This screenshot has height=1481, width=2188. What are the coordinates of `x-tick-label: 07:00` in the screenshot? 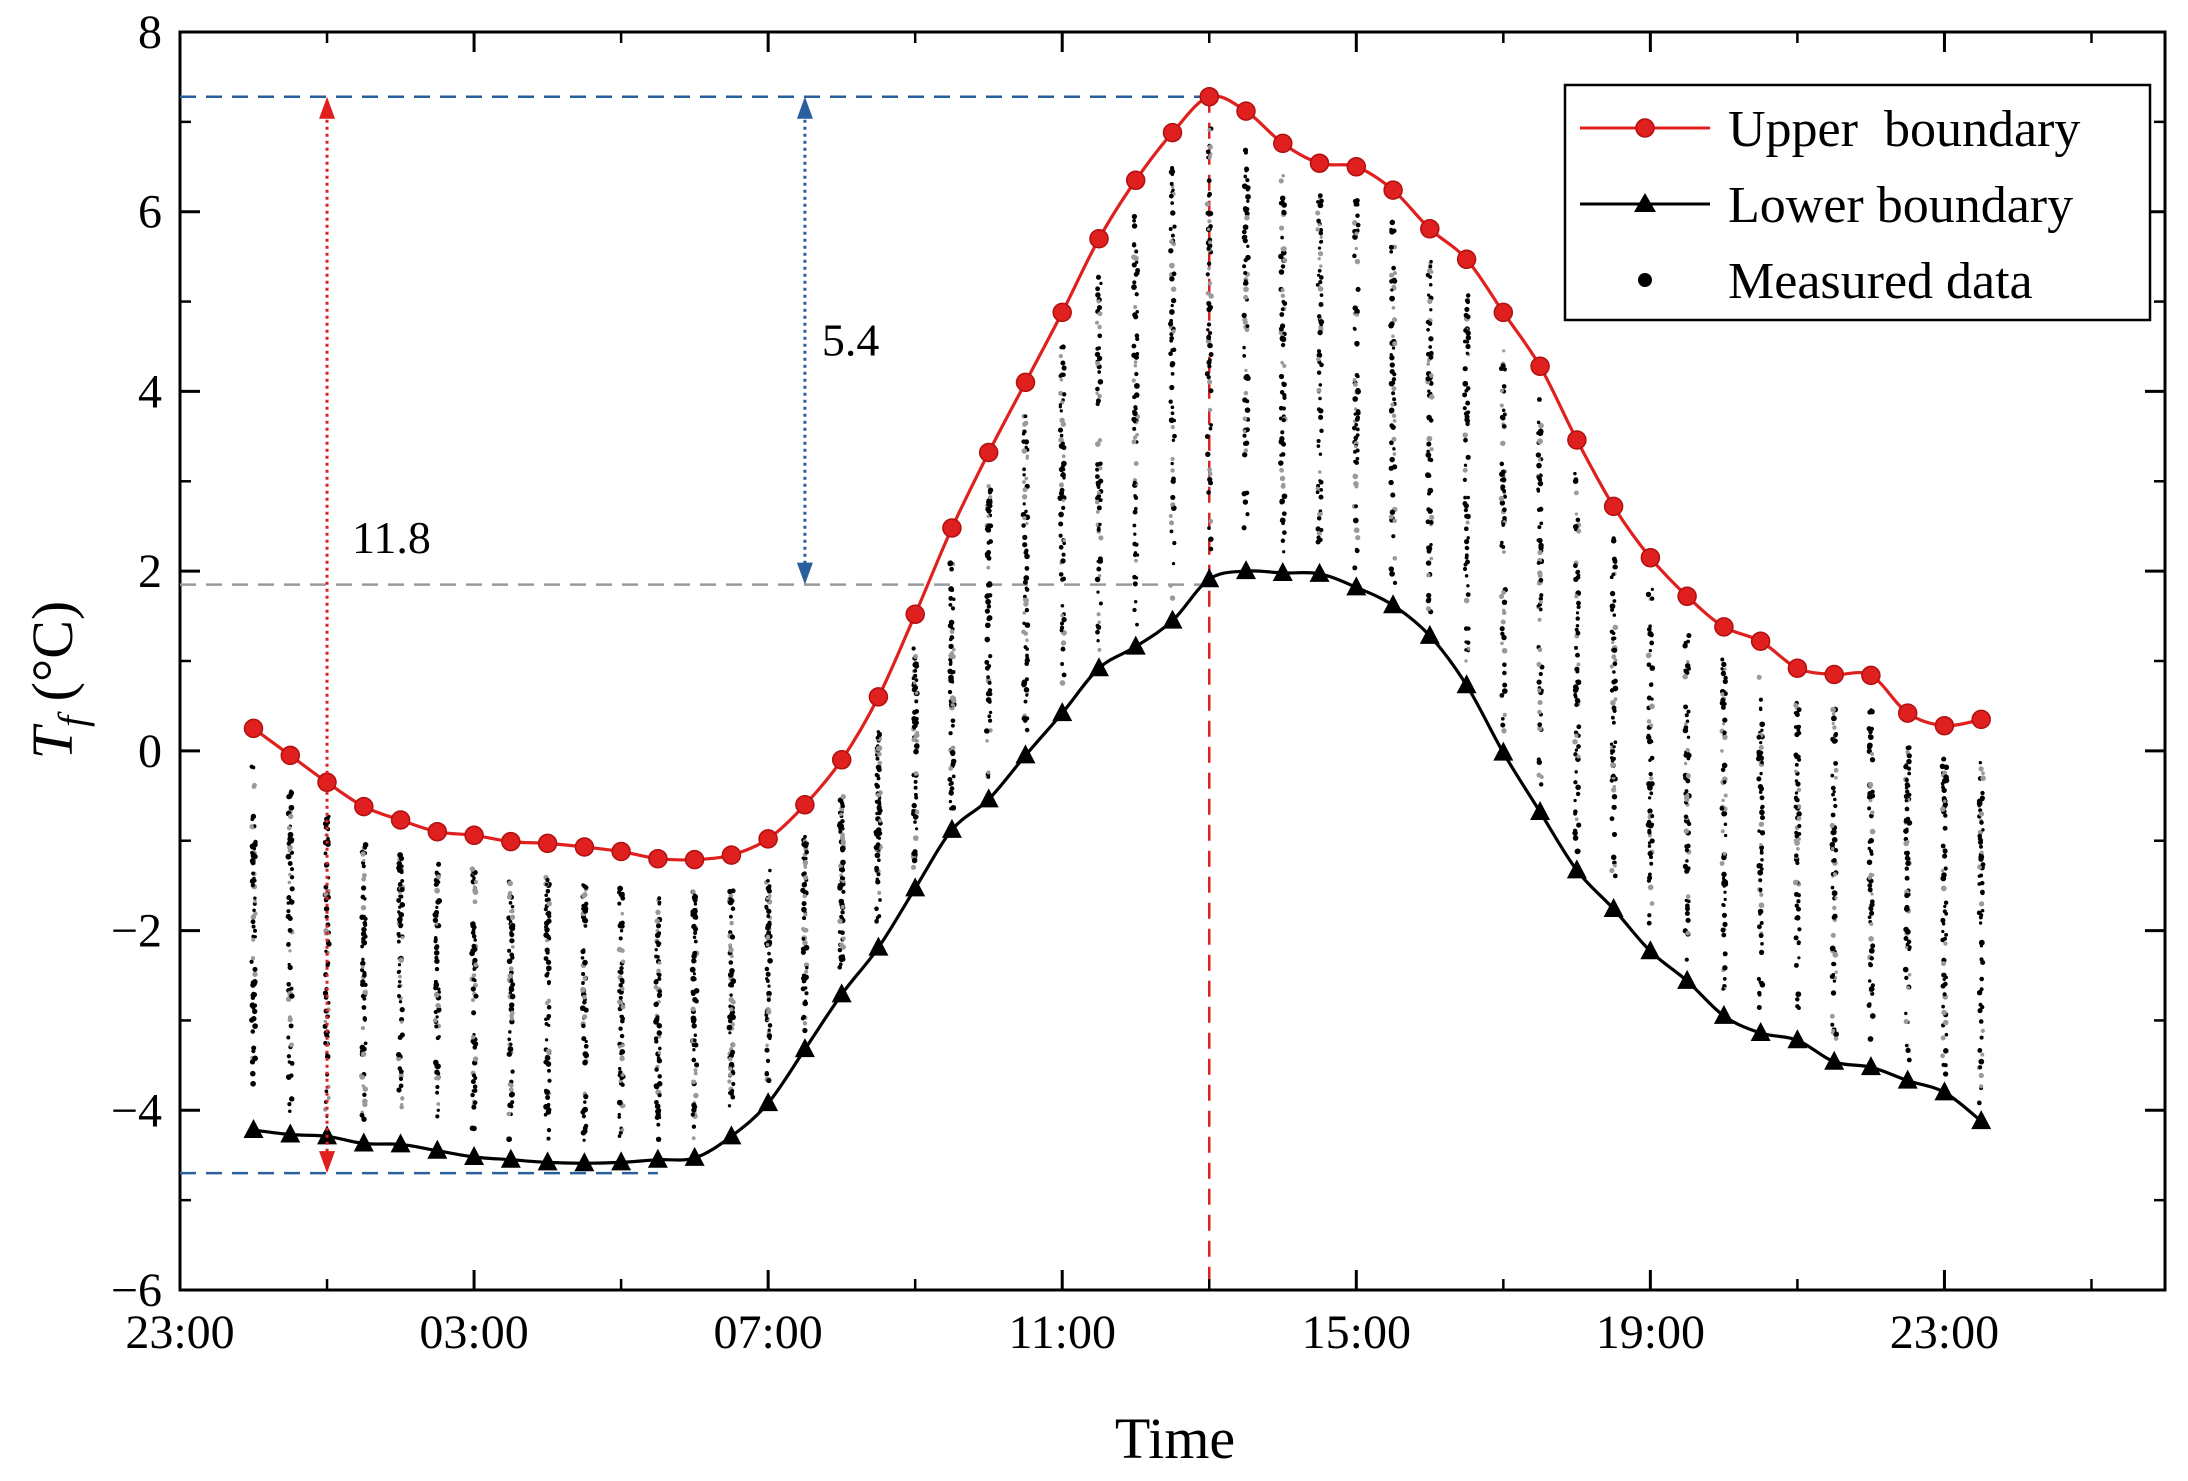 It's located at (767, 1332).